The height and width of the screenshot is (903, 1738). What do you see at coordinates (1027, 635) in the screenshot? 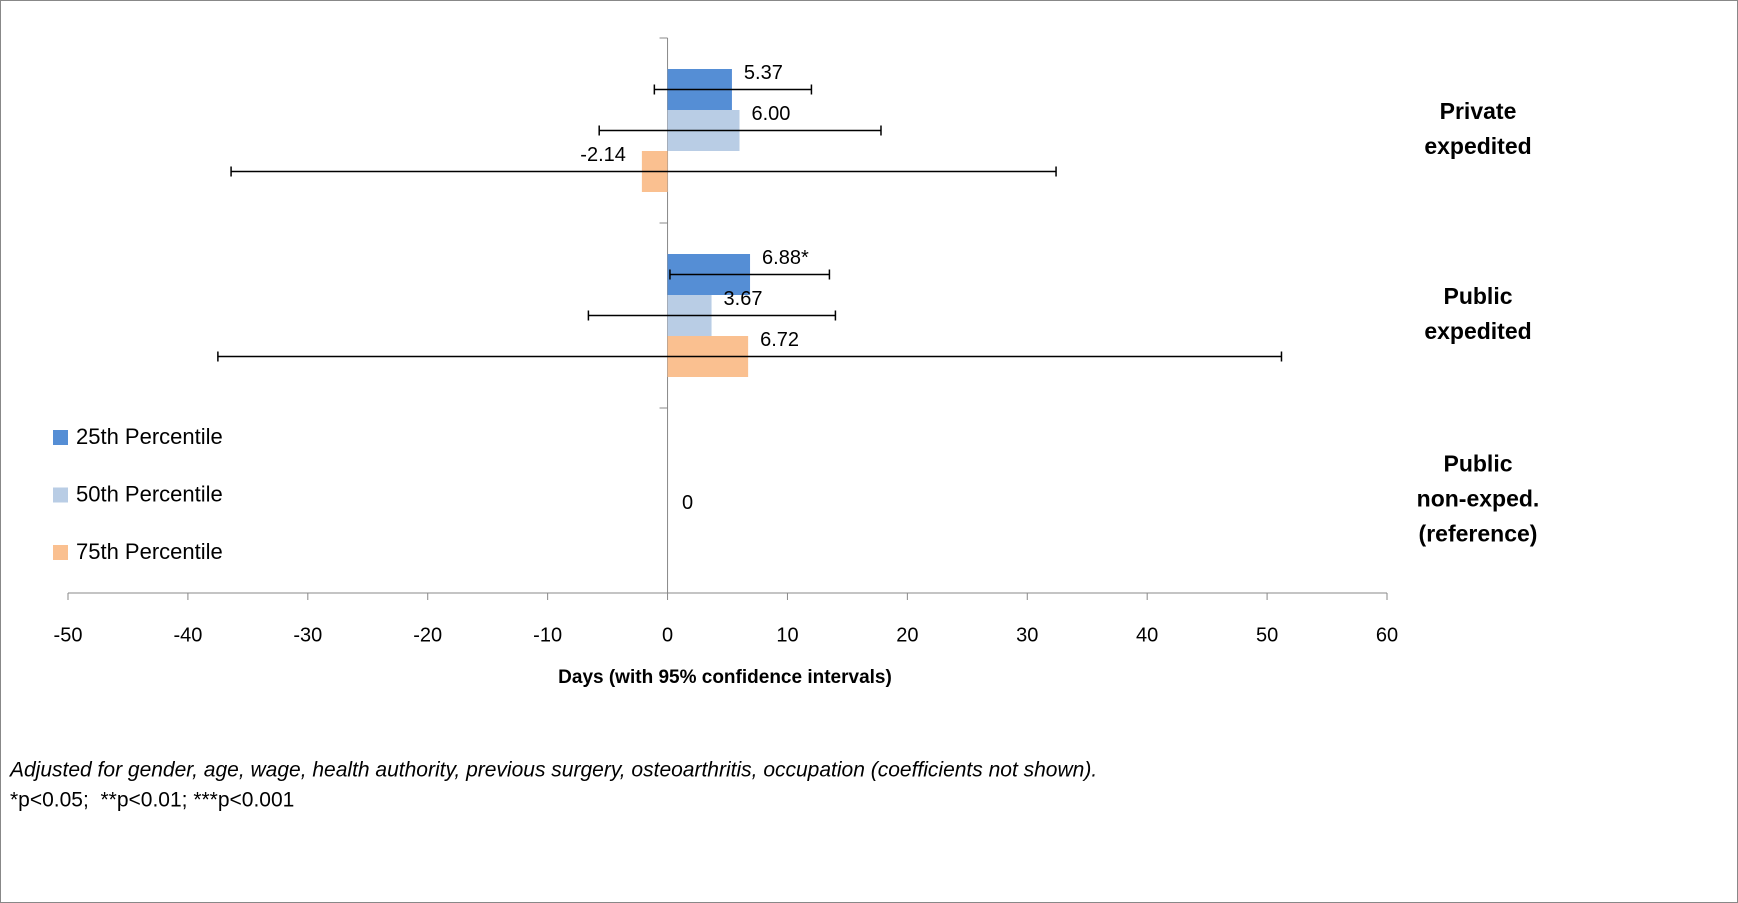
I see `x-tick-label: 30` at bounding box center [1027, 635].